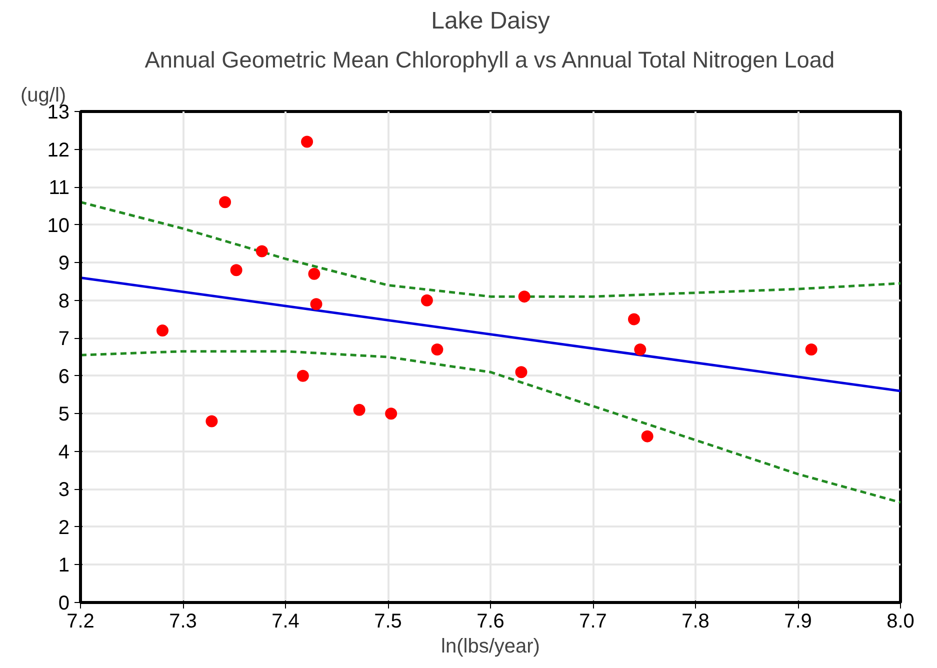  I want to click on y-tick-label: 9, so click(64, 263).